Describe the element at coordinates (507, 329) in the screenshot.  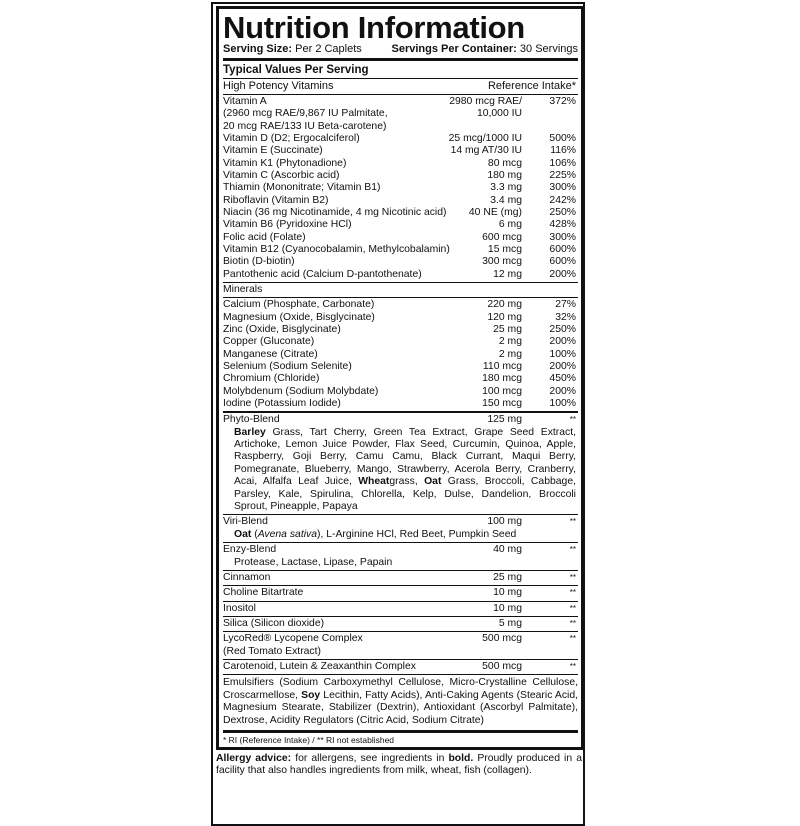
I see `nutrient-amount: 25 mg` at that location.